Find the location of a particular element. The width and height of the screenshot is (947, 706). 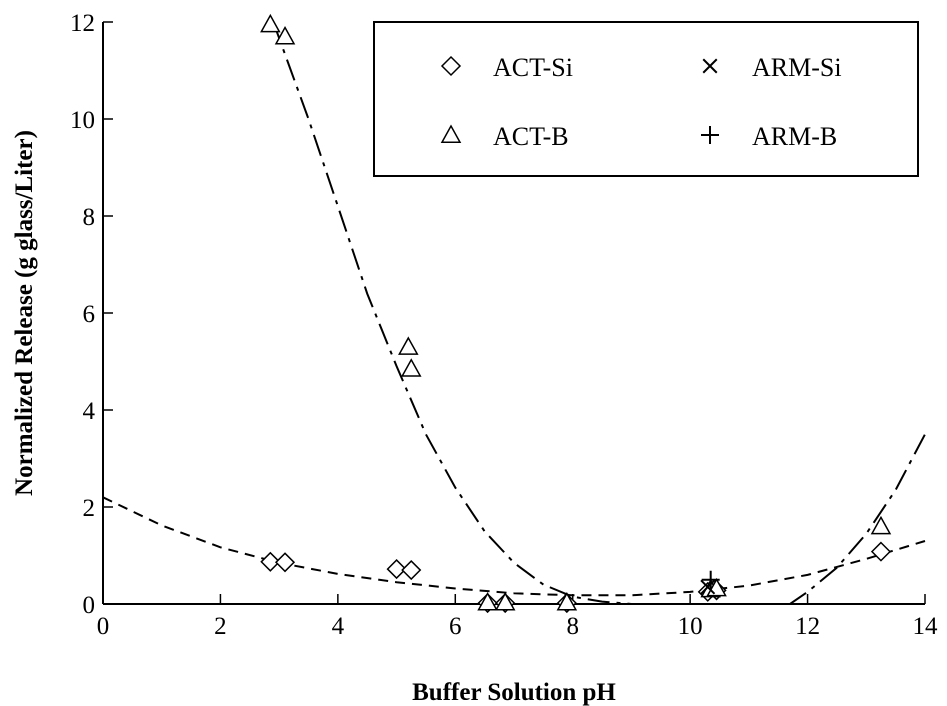

legend-label-act-si: ACT-Si is located at coordinates (533, 67).